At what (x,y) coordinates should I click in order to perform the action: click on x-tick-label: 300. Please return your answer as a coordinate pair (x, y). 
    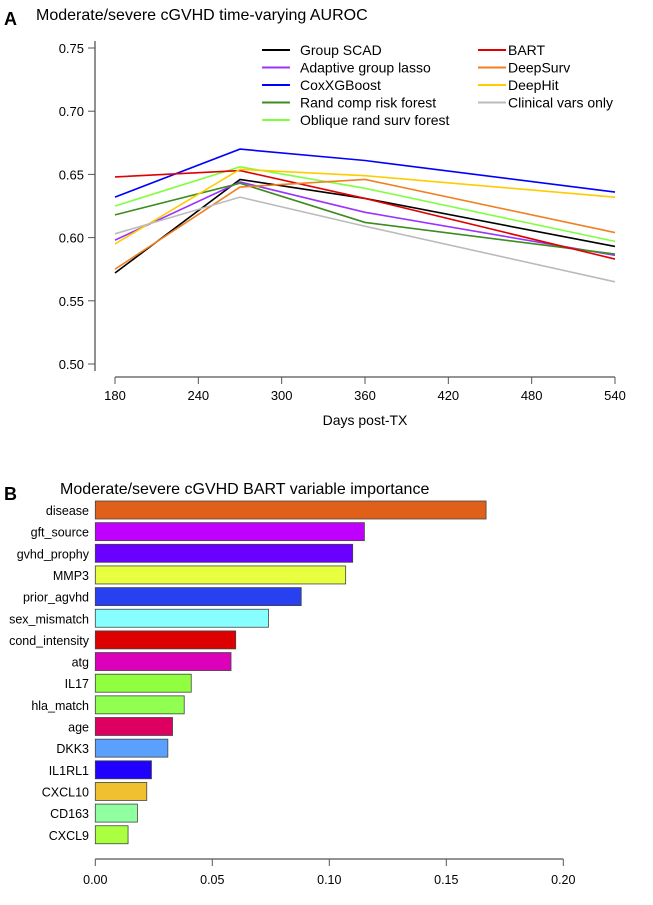
    Looking at the image, I should click on (282, 395).